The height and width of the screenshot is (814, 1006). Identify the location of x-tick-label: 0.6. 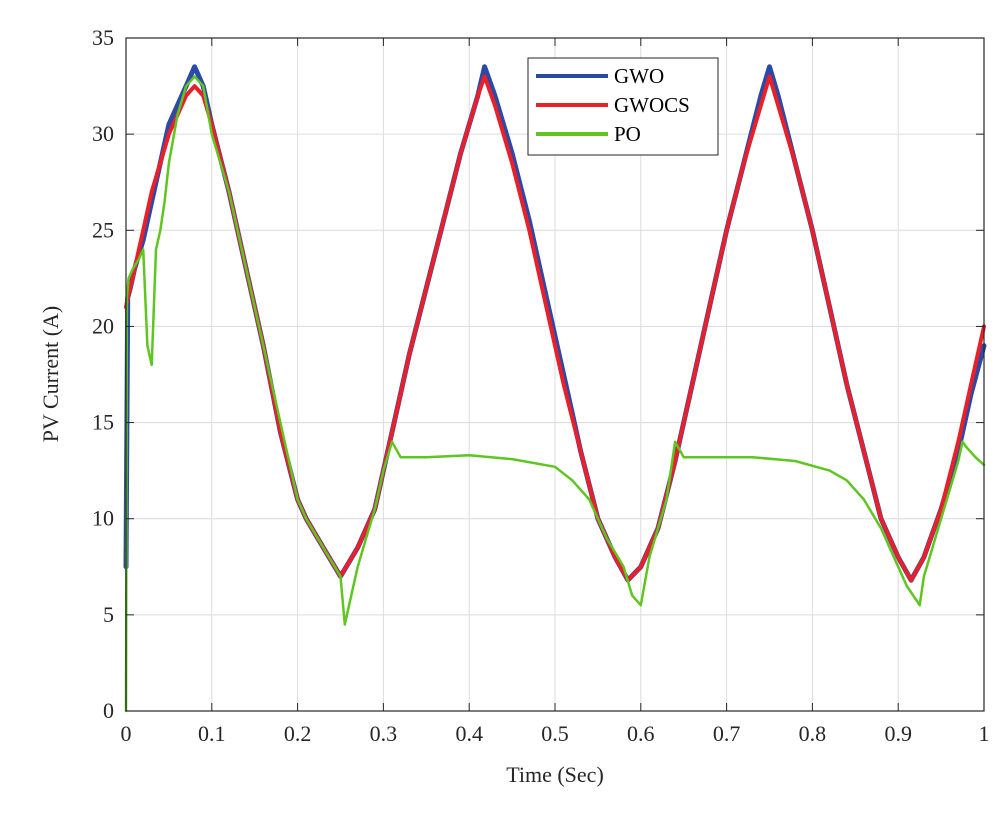
(641, 733).